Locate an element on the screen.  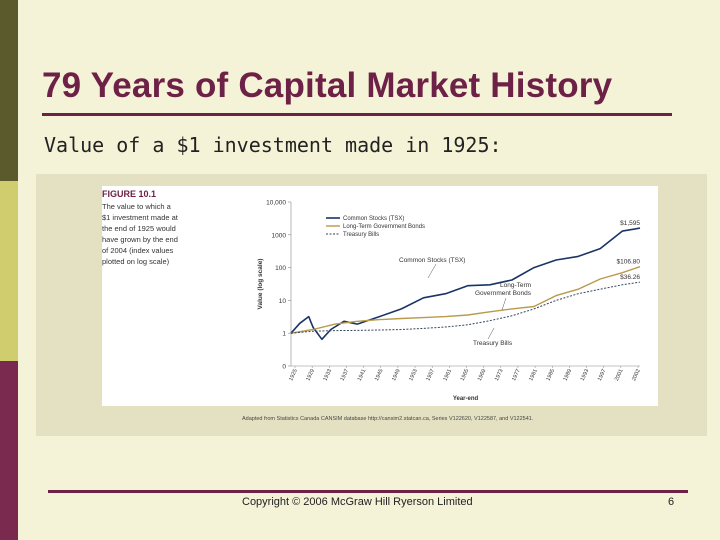
slide-title: 79 Years of Capital Market History is located at coordinates (327, 85).